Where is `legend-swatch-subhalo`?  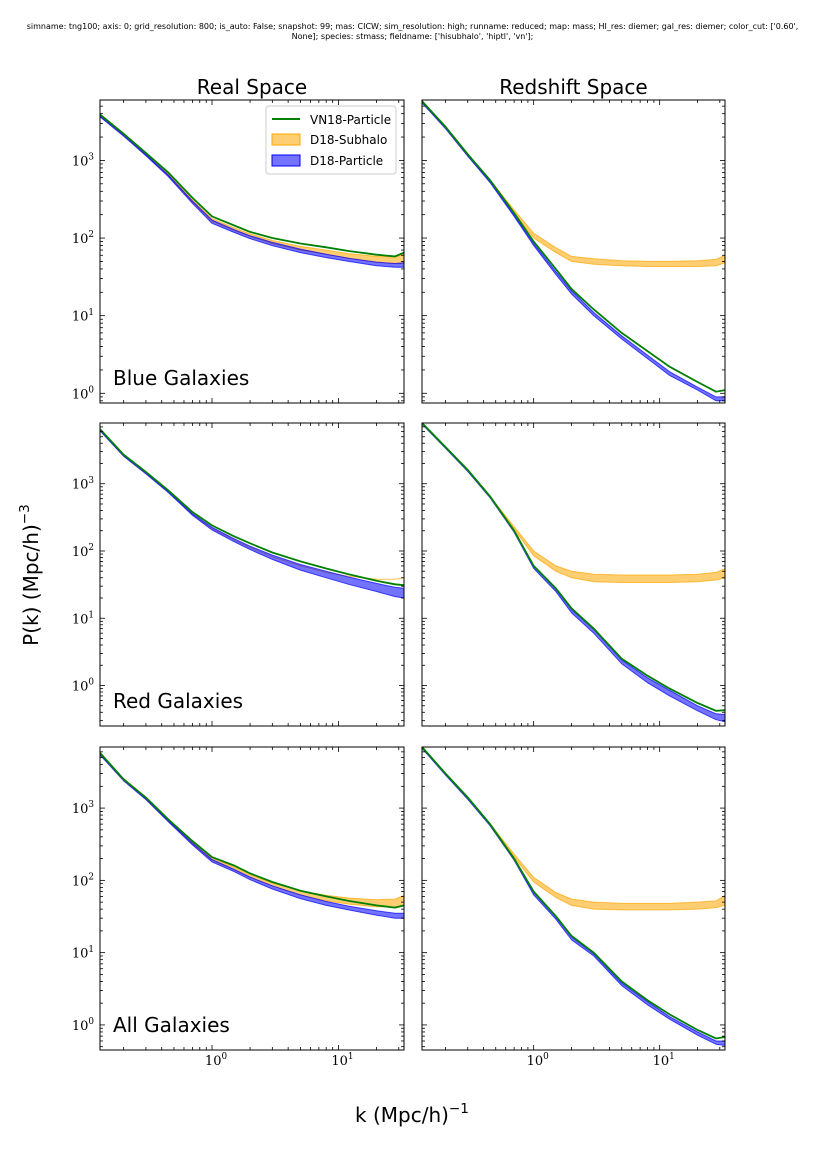 legend-swatch-subhalo is located at coordinates (286, 139).